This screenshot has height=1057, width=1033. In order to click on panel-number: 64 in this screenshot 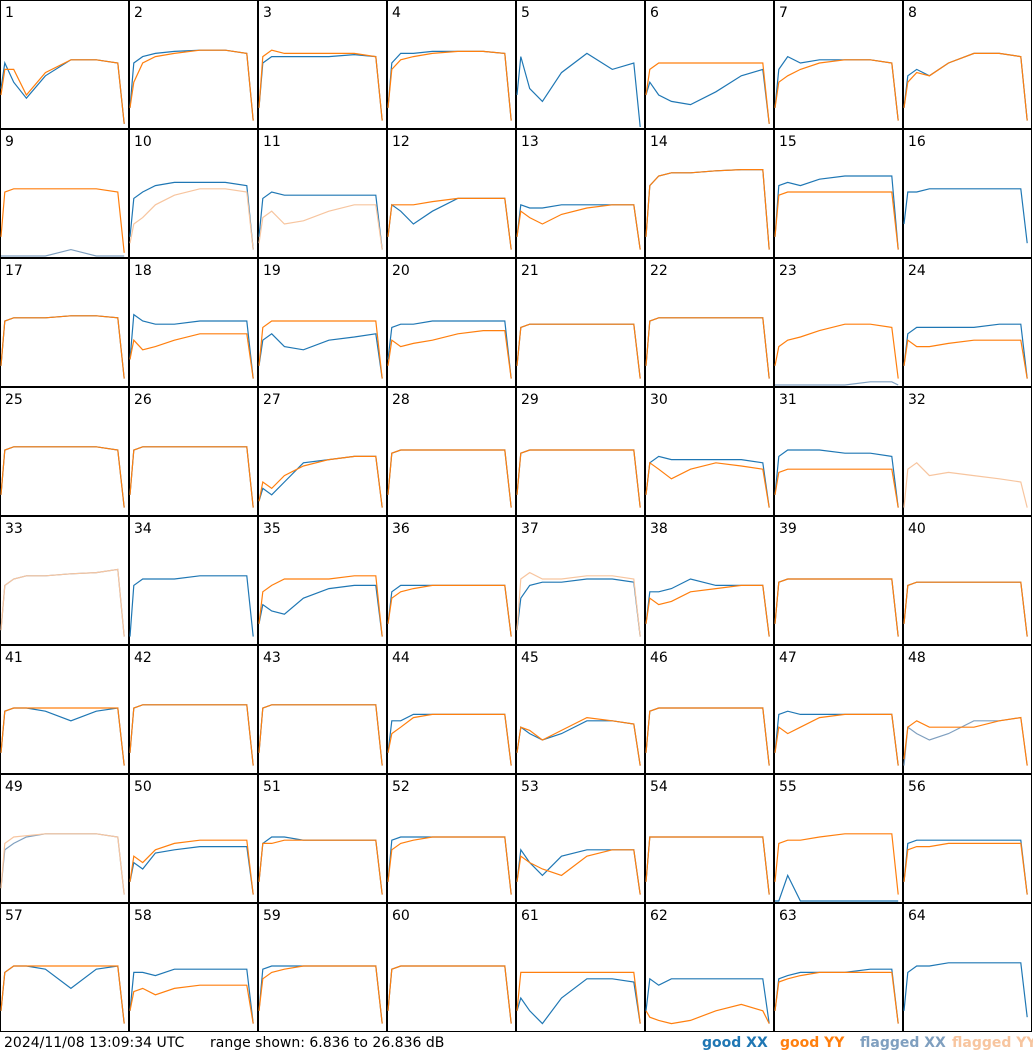, I will do `click(917, 916)`.